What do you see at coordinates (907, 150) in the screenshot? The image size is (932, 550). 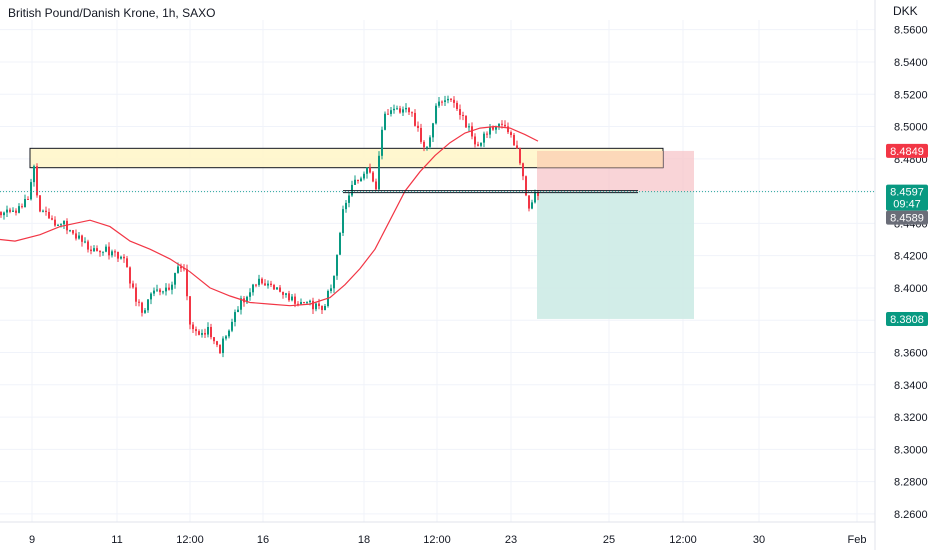 I see `stop-price-tag` at bounding box center [907, 150].